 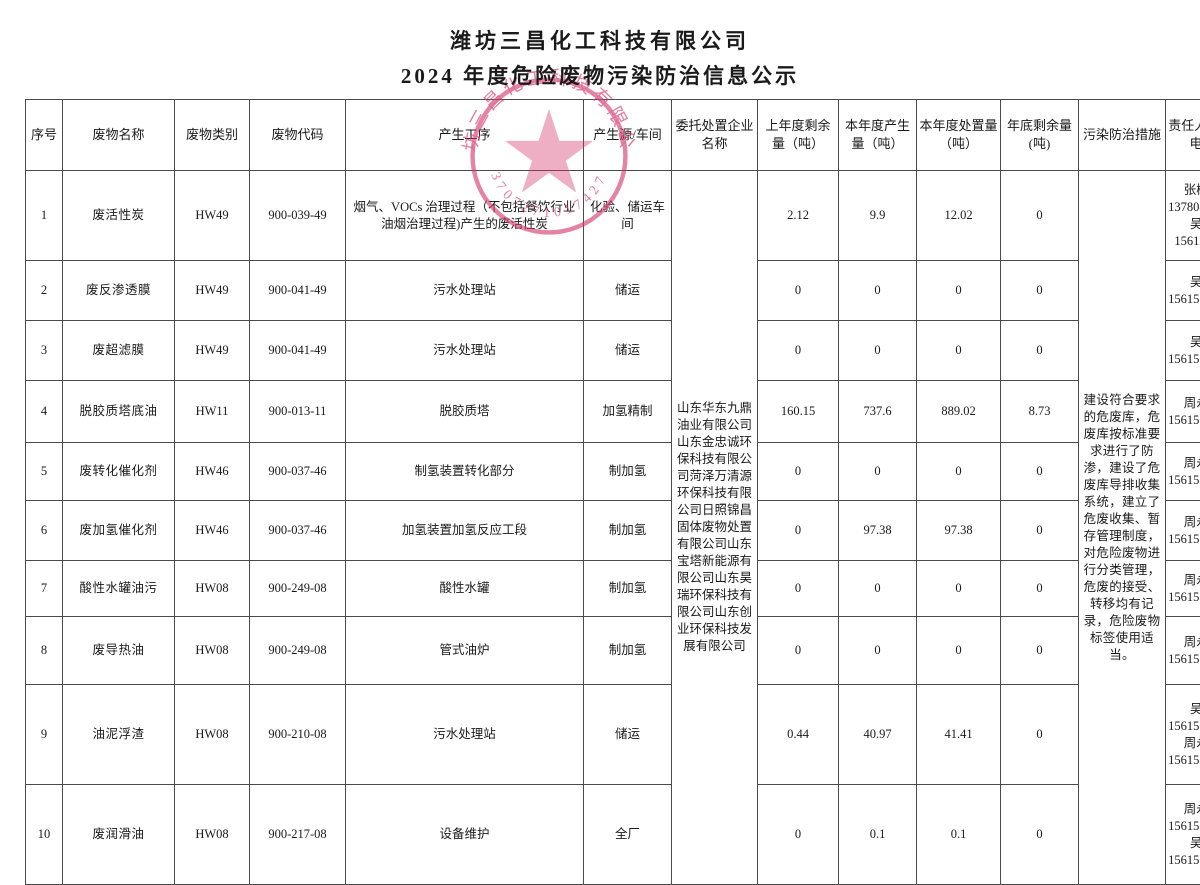 I want to click on cell-current-year-generated: 0.1, so click(x=878, y=835).